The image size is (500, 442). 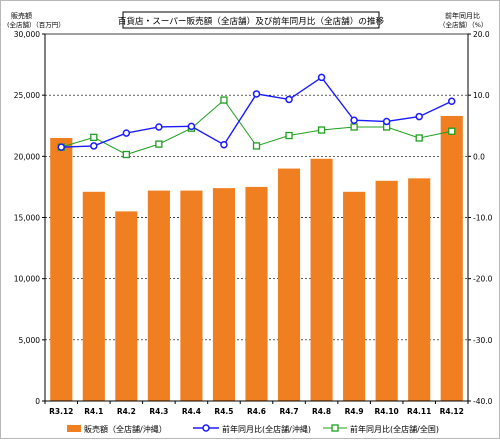 What do you see at coordinates (335, 428) in the screenshot?
I see `legend-national-marker` at bounding box center [335, 428].